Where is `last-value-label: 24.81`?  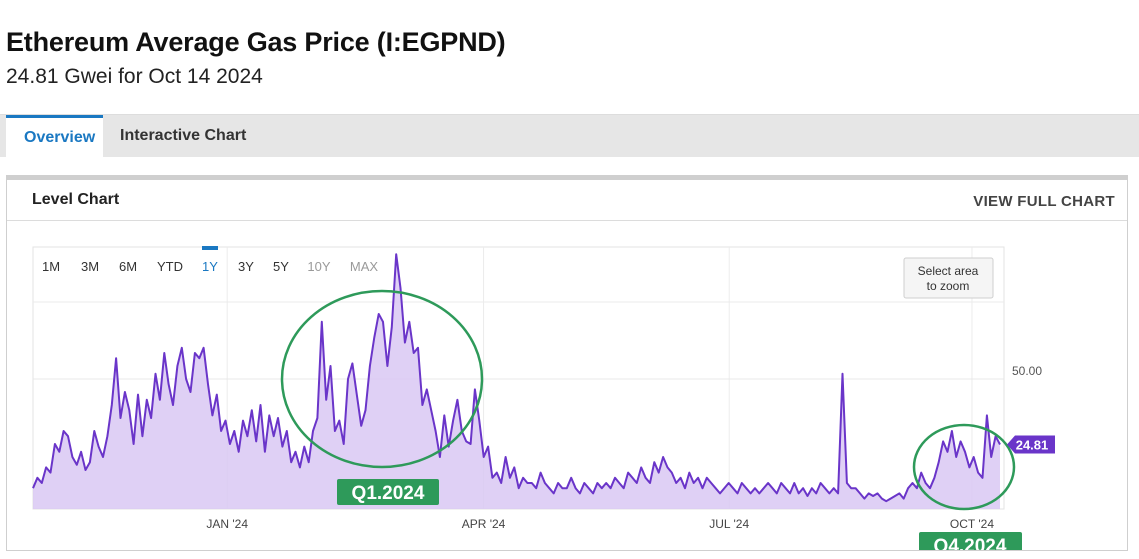
last-value-label: 24.81 is located at coordinates (1032, 444).